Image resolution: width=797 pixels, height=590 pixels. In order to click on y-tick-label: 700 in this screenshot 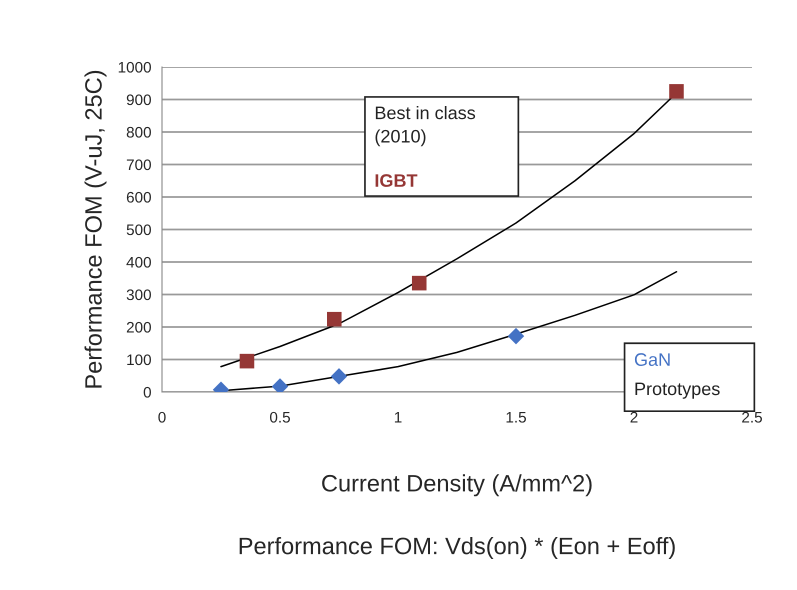, I will do `click(138, 164)`.